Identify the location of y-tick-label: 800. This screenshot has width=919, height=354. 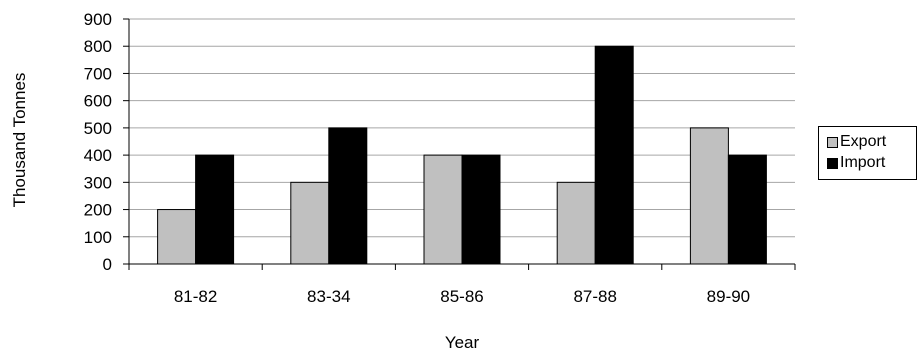
(98, 46).